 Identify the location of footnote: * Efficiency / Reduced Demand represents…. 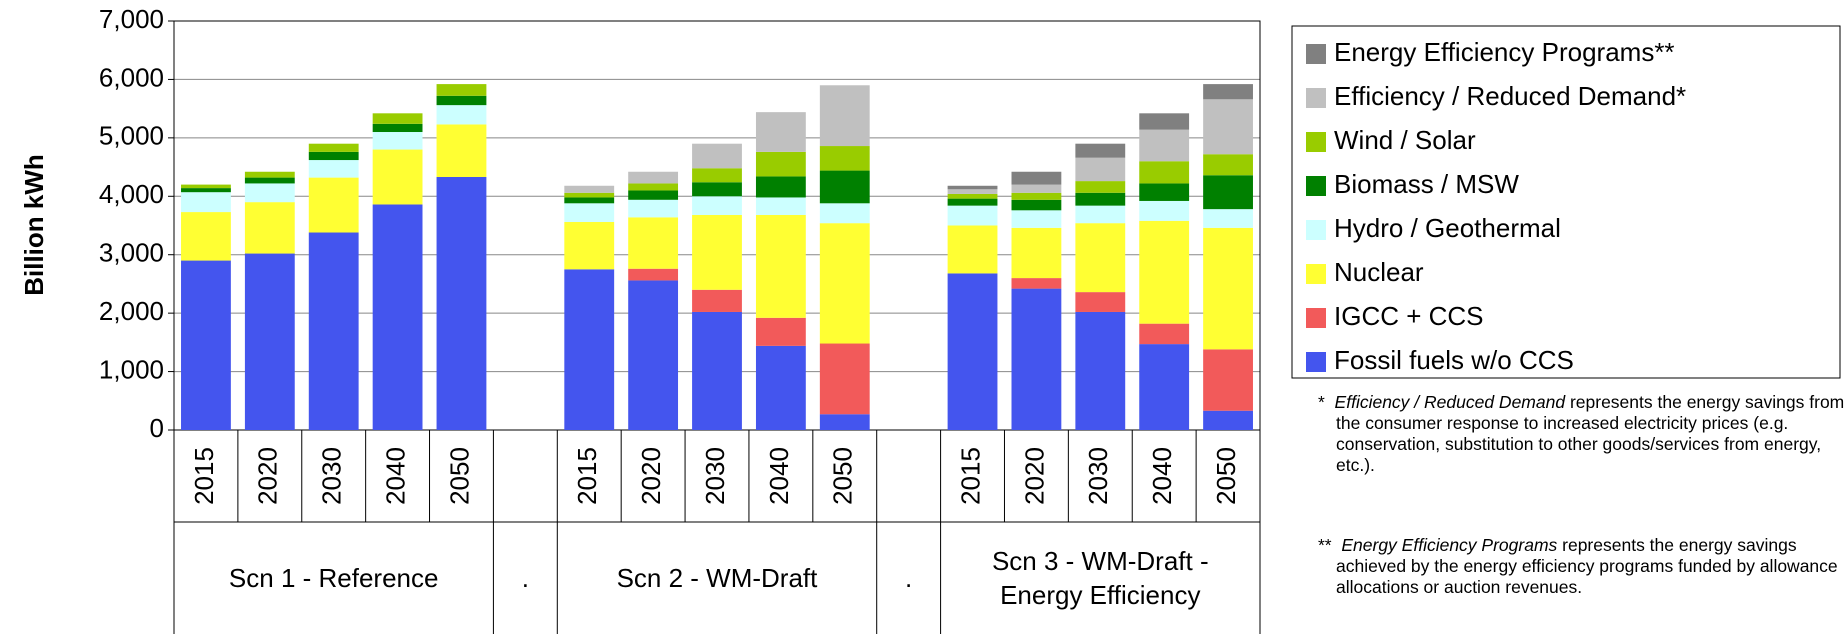
(1582, 434).